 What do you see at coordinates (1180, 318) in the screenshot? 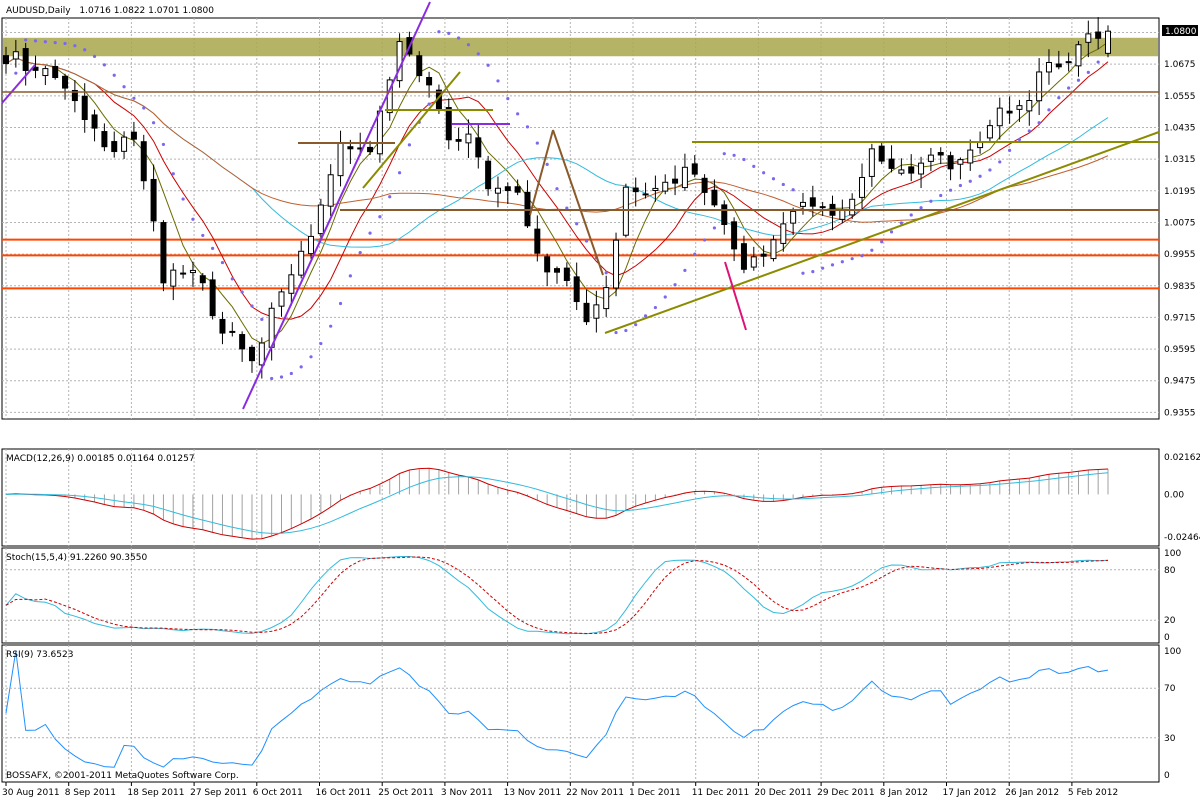
I see `price-tick-label: 0.9715` at bounding box center [1180, 318].